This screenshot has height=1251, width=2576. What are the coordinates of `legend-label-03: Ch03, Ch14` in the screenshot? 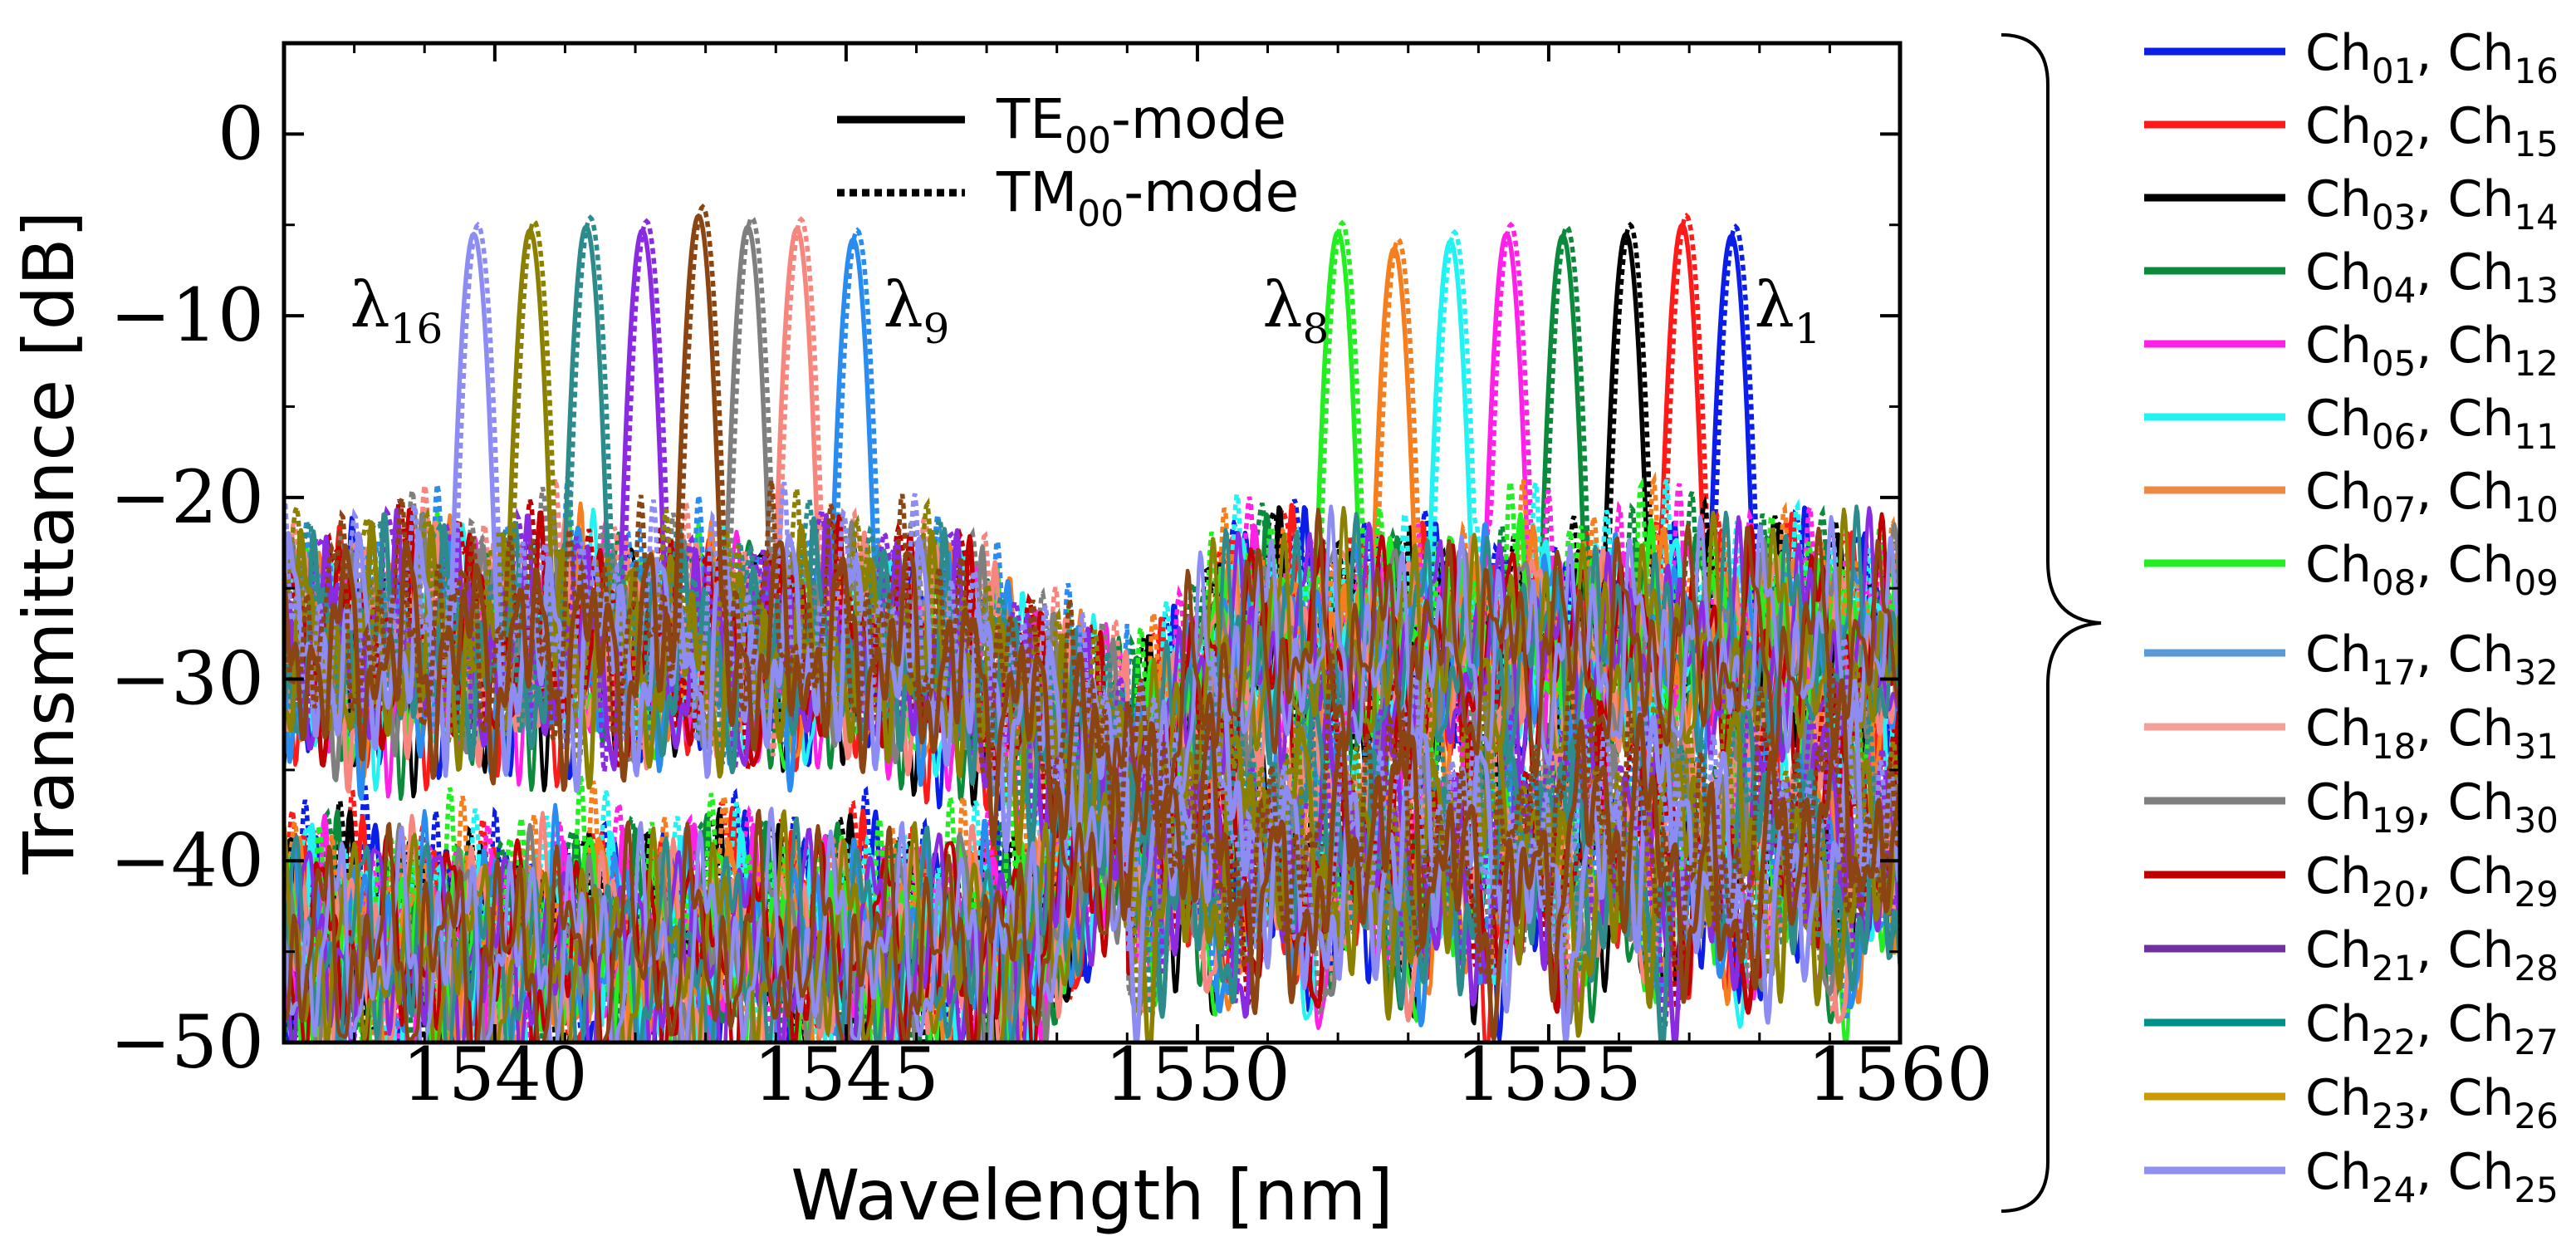 It's located at (2432, 204).